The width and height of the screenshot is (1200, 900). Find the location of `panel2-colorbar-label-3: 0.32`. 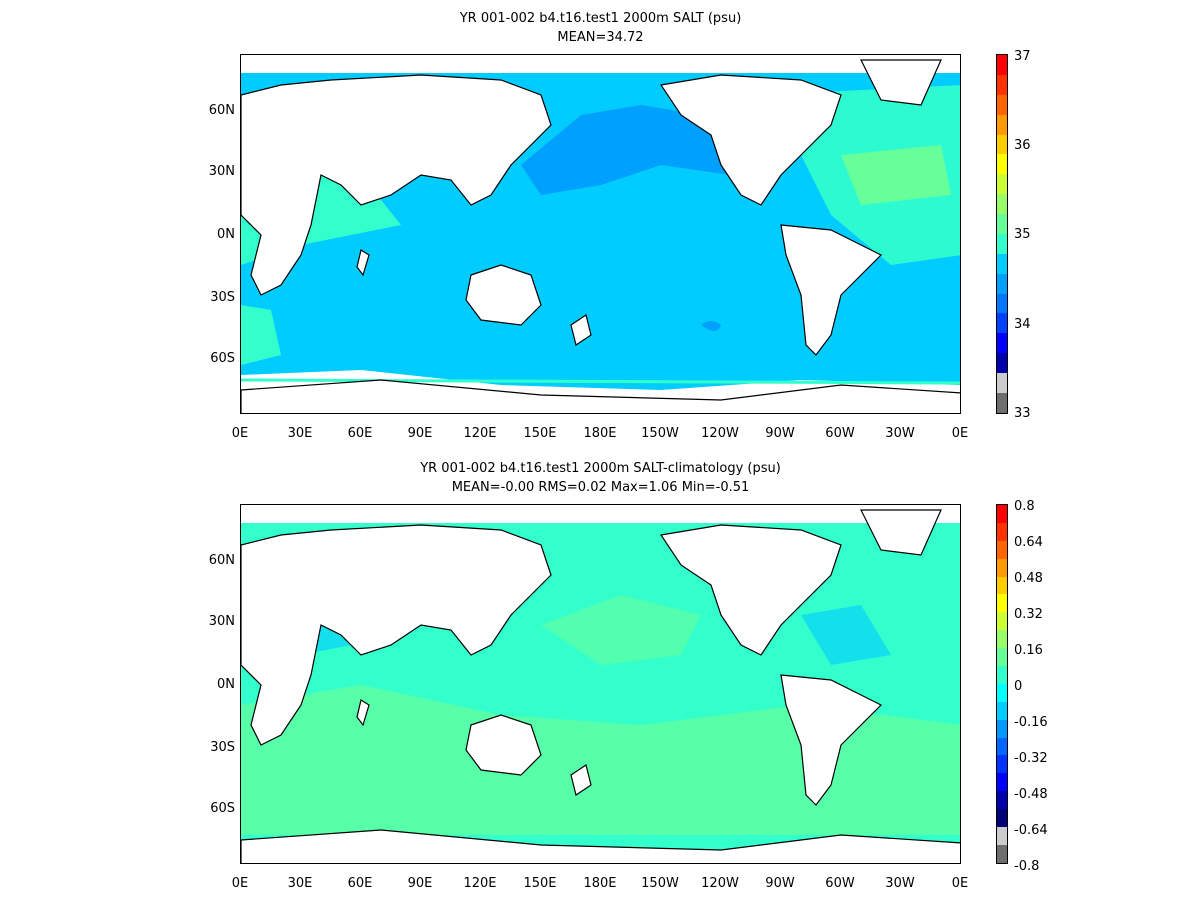

panel2-colorbar-label-3: 0.32 is located at coordinates (1028, 614).